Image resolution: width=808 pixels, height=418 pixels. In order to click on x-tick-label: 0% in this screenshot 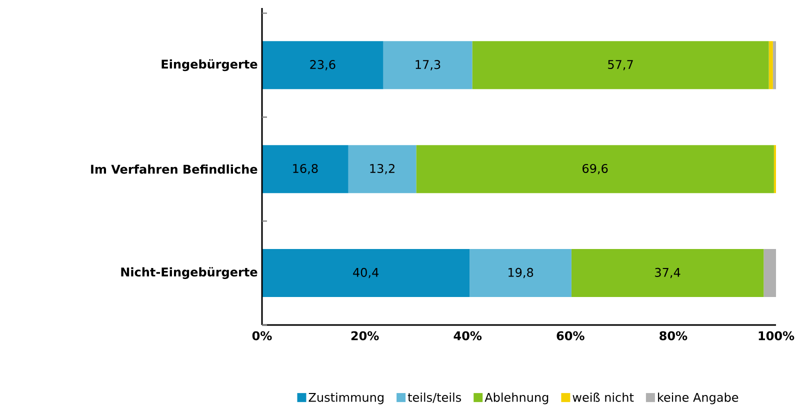, I will do `click(262, 335)`.